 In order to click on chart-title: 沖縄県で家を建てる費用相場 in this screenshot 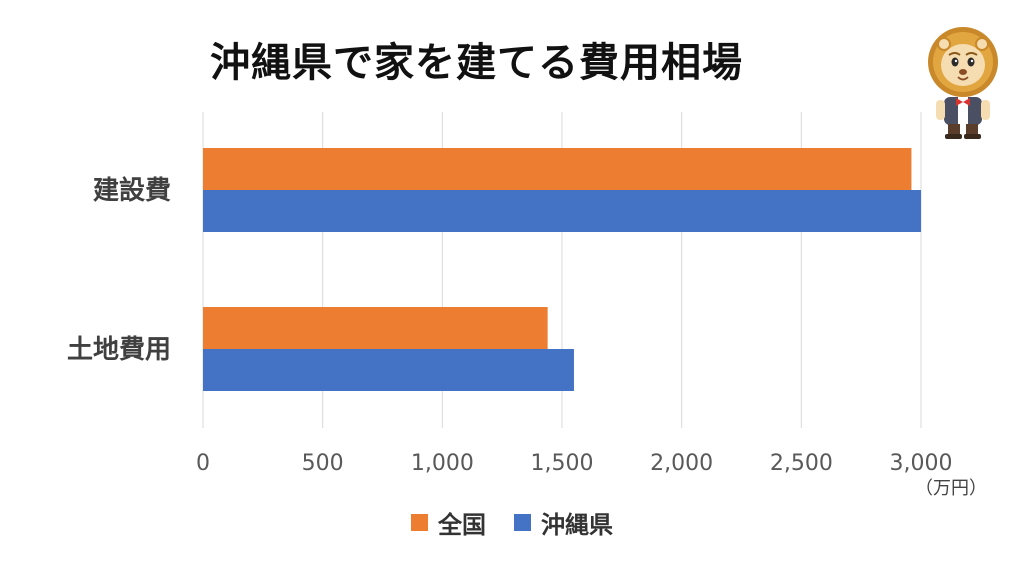, I will do `click(476, 63)`.